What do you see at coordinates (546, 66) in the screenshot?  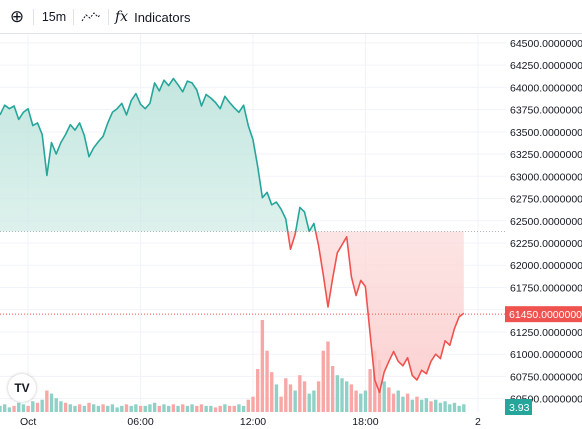 I see `y-axis-label: 64250.00000000` at bounding box center [546, 66].